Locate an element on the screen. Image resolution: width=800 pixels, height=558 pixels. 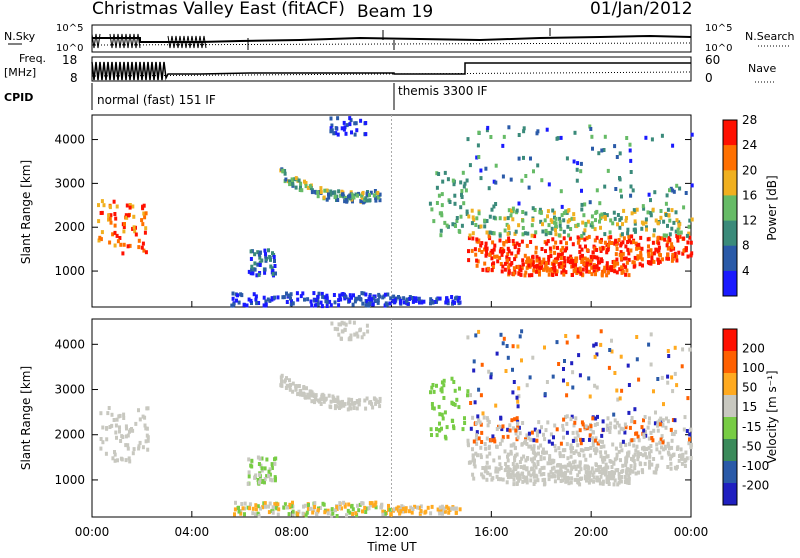
velocity-ytick: 2000 is located at coordinates (69, 435).